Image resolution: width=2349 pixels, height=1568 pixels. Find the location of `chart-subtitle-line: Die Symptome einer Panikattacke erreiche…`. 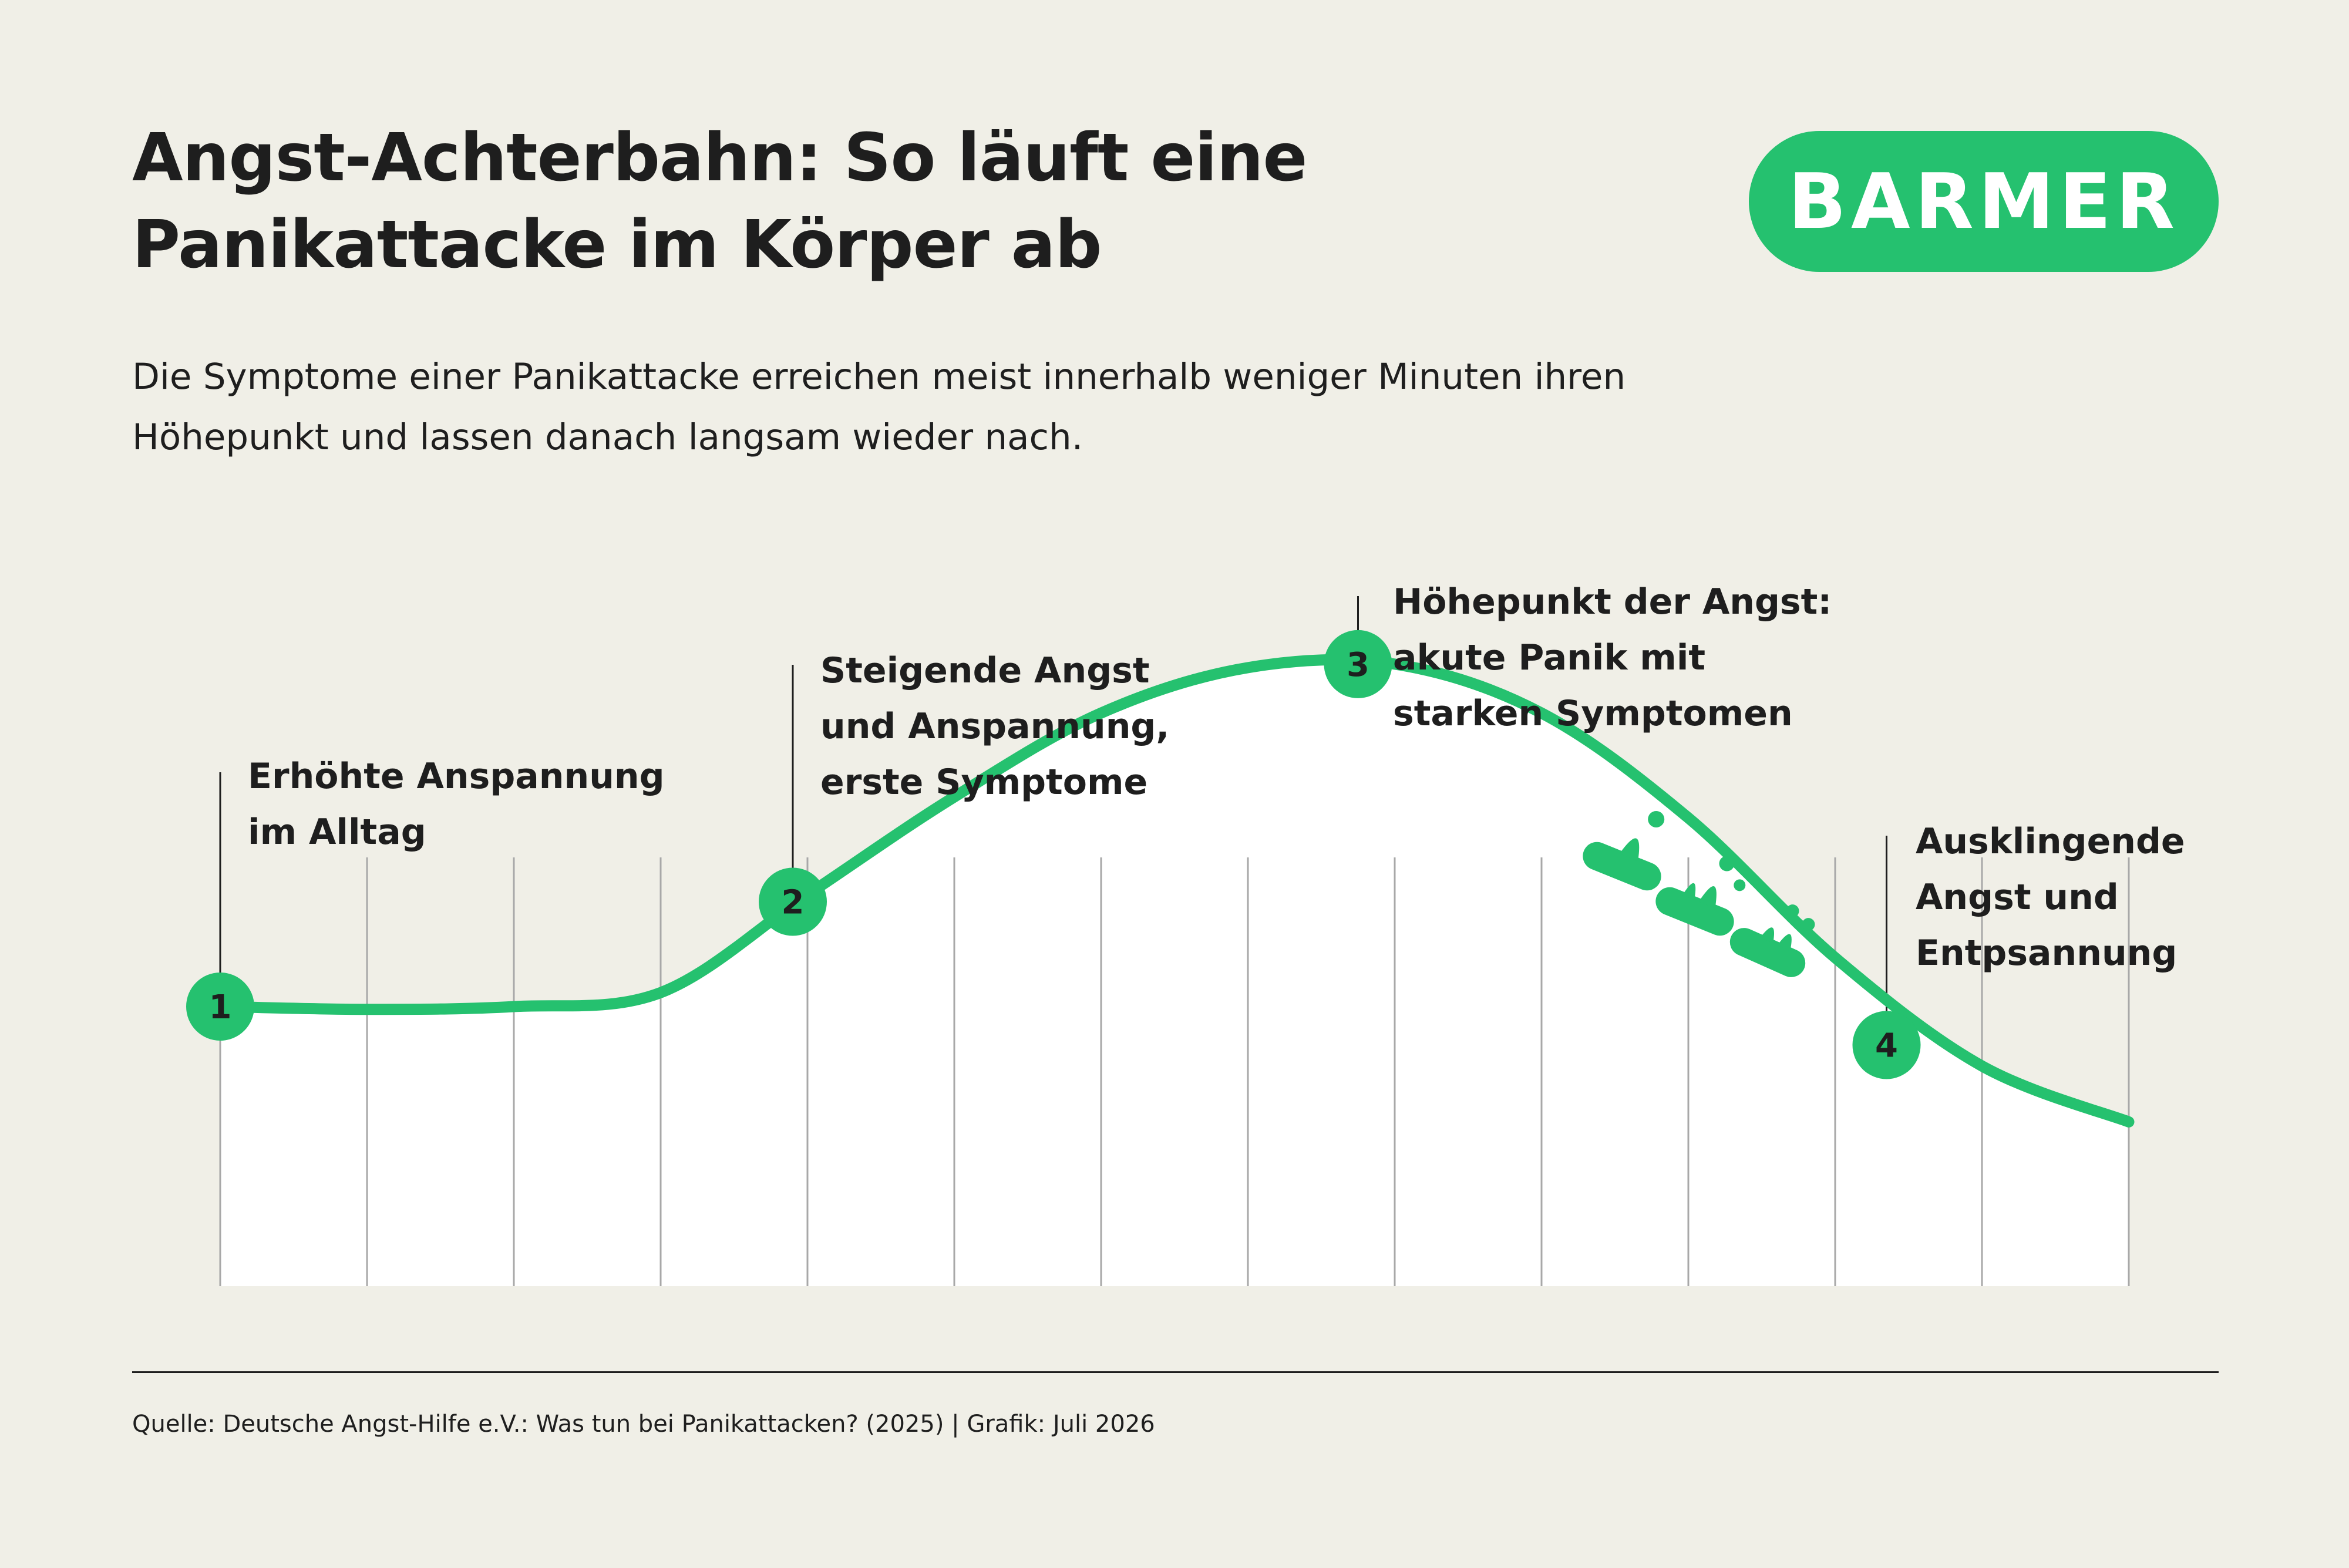

chart-subtitle-line: Die Symptome einer Panikattacke erreiche… is located at coordinates (879, 377).